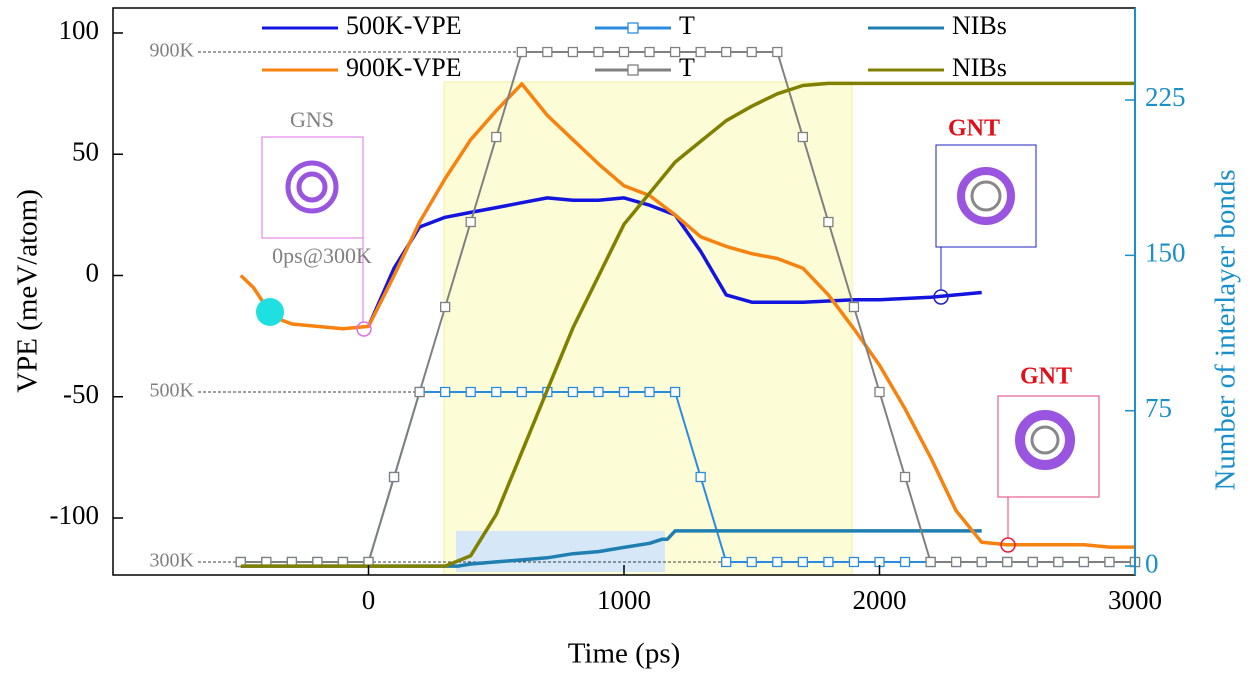  What do you see at coordinates (93, 273) in the screenshot?
I see `y-tick-label: 0` at bounding box center [93, 273].